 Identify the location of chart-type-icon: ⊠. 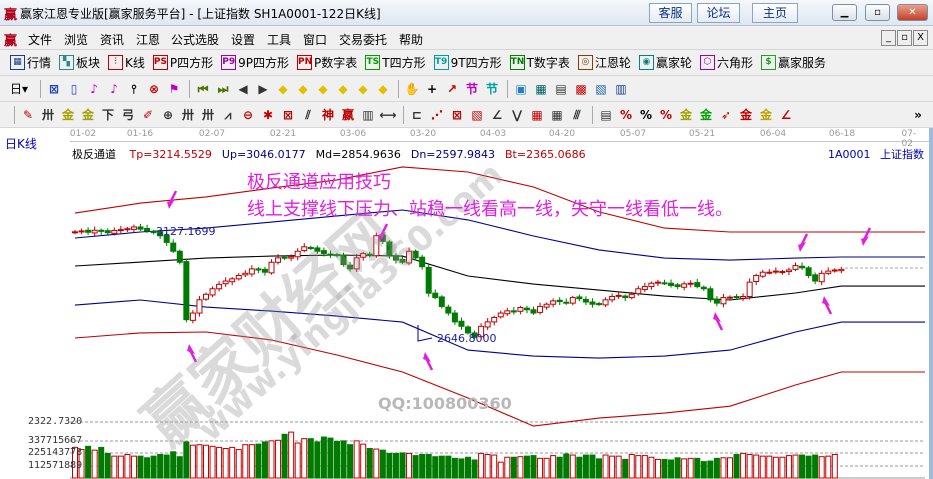
(54, 88).